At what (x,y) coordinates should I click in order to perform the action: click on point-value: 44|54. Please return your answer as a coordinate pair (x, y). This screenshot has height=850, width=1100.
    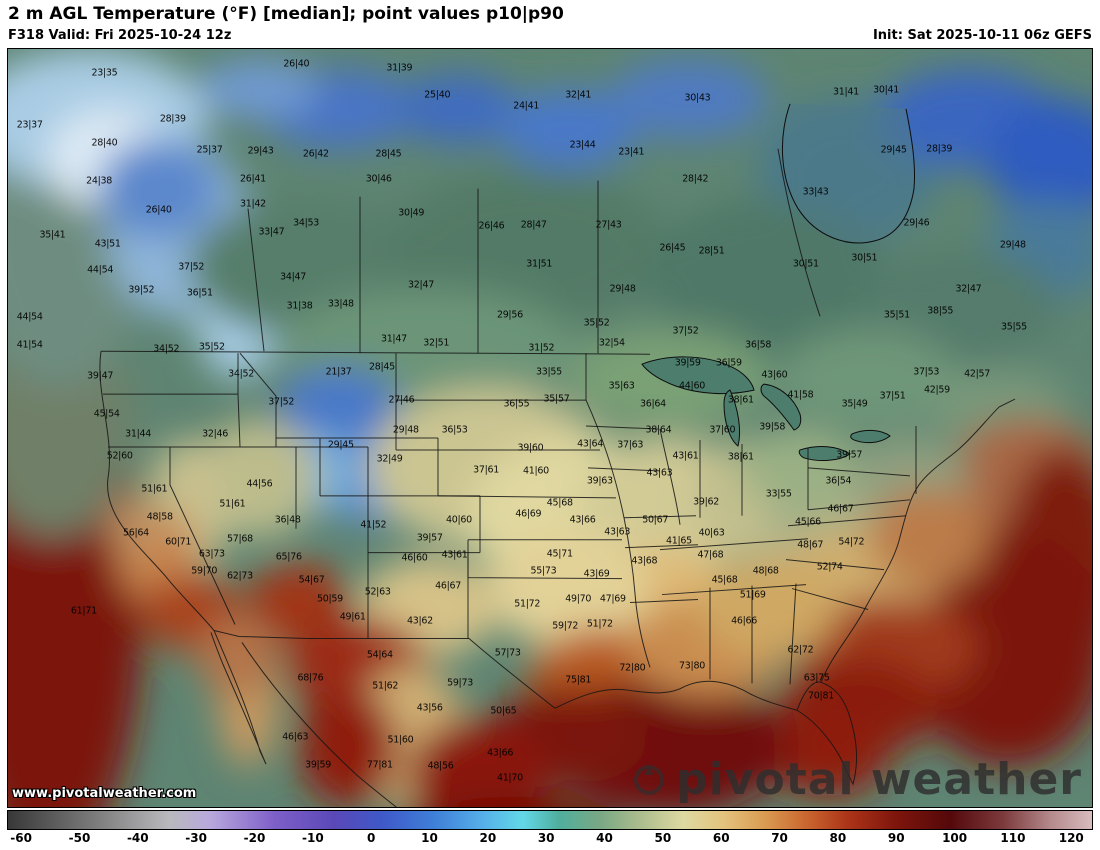
    Looking at the image, I should click on (29, 317).